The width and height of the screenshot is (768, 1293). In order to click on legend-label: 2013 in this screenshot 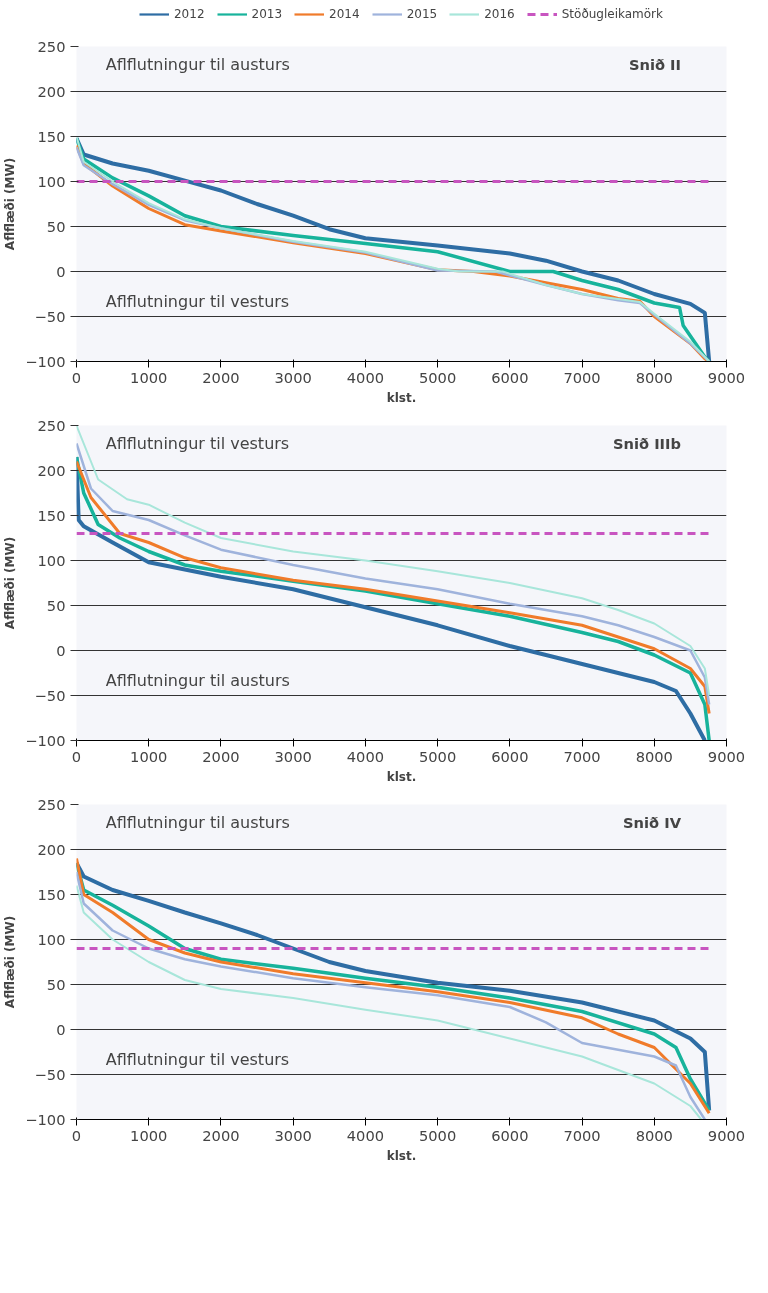, I will do `click(267, 14)`.